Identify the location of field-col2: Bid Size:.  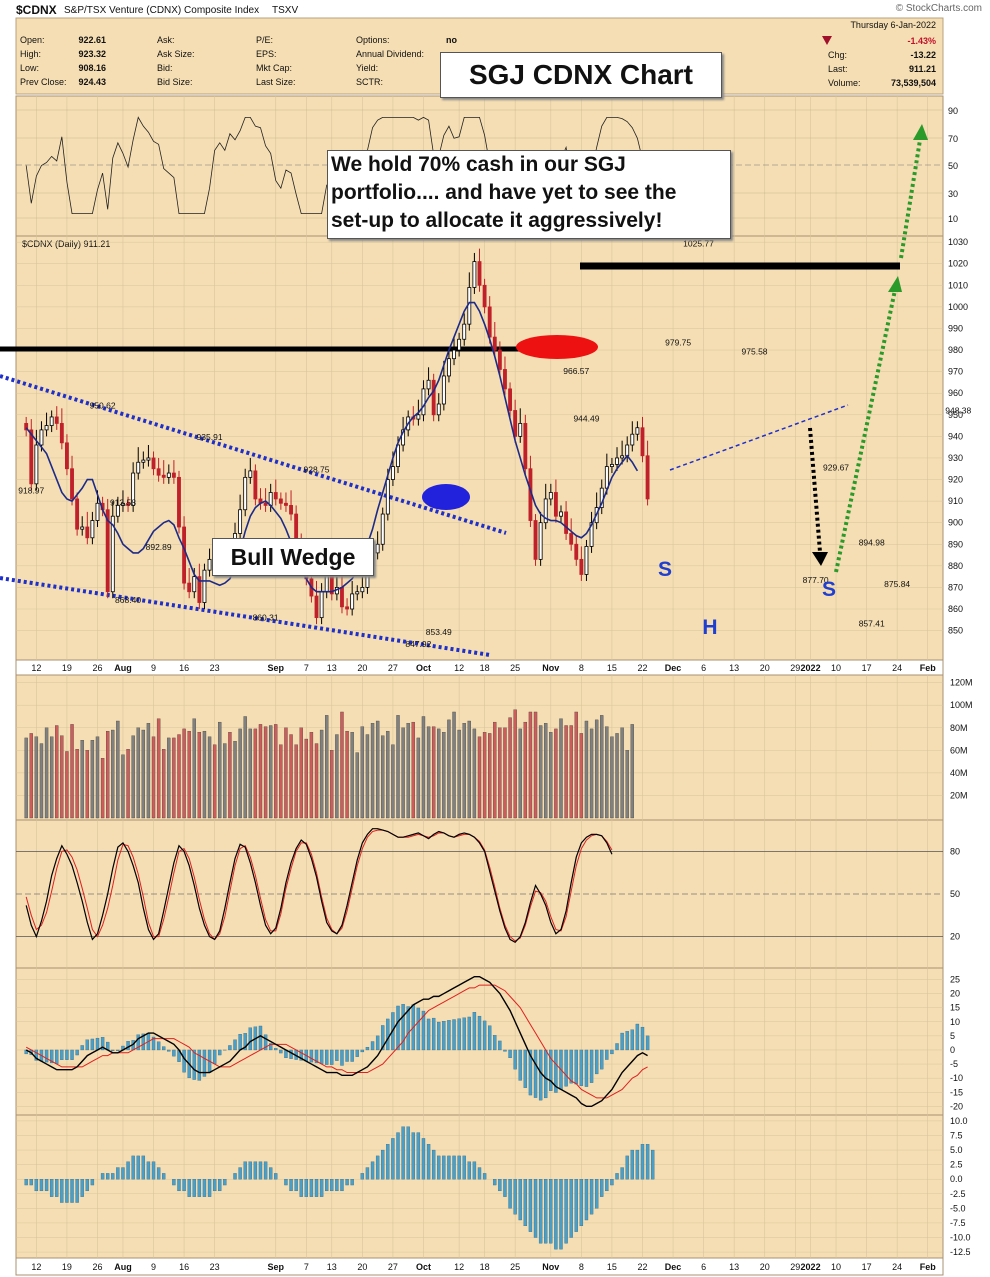
(175, 82).